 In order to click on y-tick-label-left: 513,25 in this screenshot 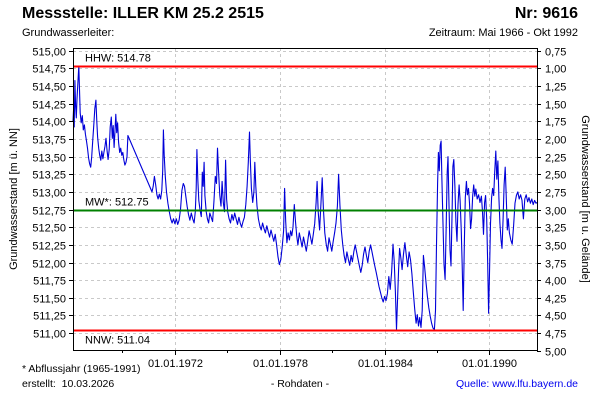, I will do `click(49, 176)`.